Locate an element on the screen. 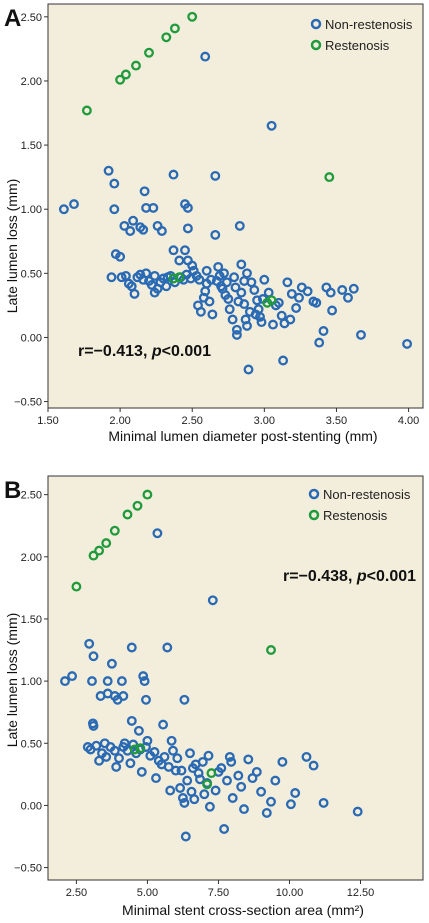 Image resolution: width=429 pixels, height=923 pixels. panel-a-y-axis-label: Late lumen loss (mm) is located at coordinates (12, 246).